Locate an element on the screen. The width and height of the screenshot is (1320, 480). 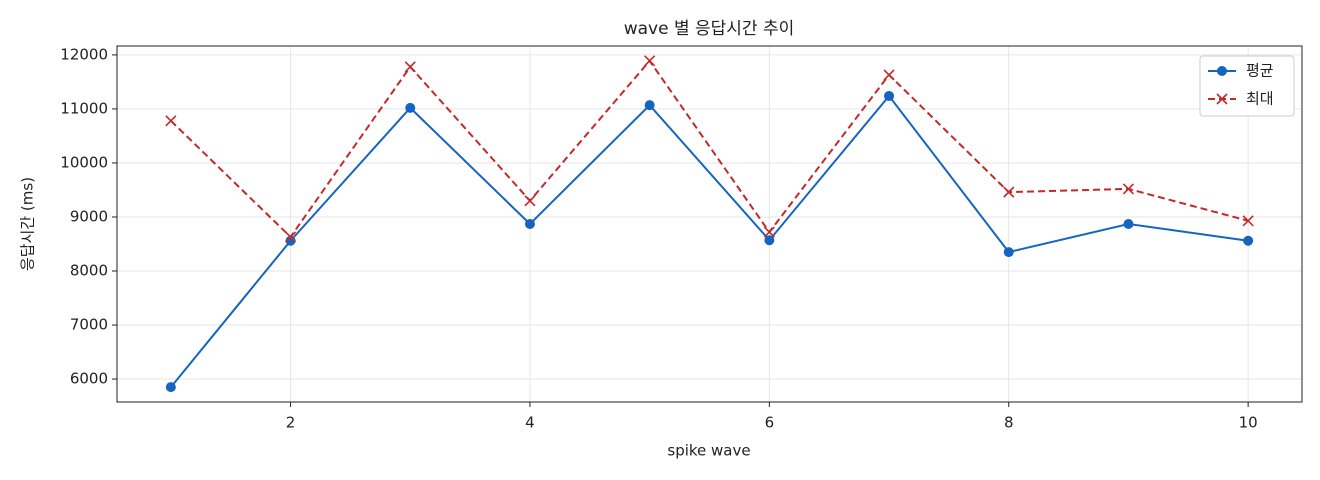
y-tick-label: 6000 is located at coordinates (89, 379).